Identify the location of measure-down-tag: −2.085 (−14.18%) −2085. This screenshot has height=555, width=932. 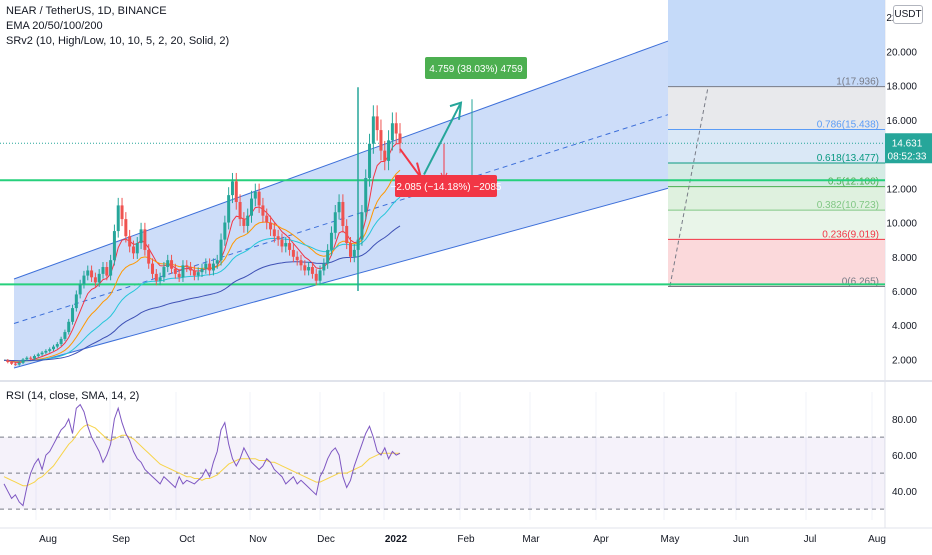
(446, 186).